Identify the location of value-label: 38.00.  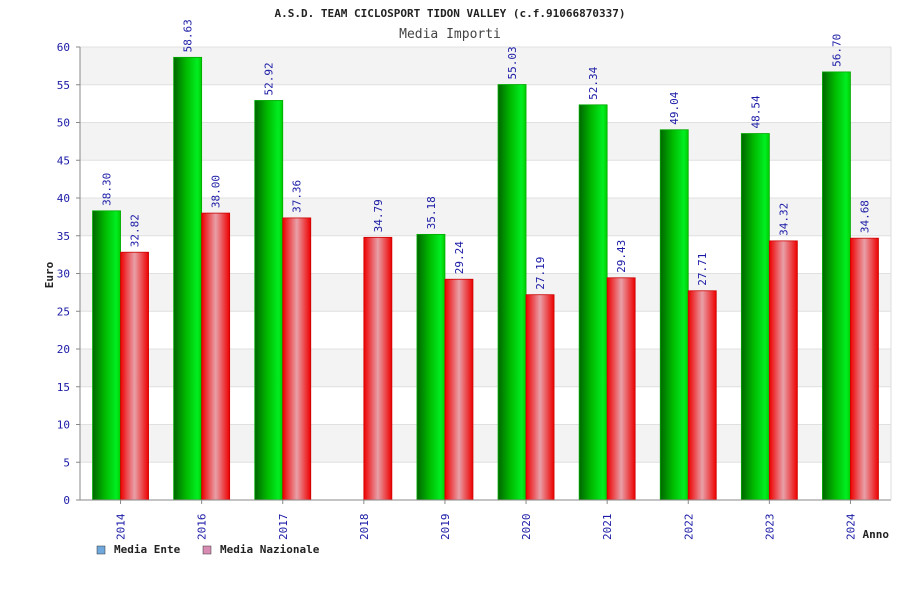
(216, 191).